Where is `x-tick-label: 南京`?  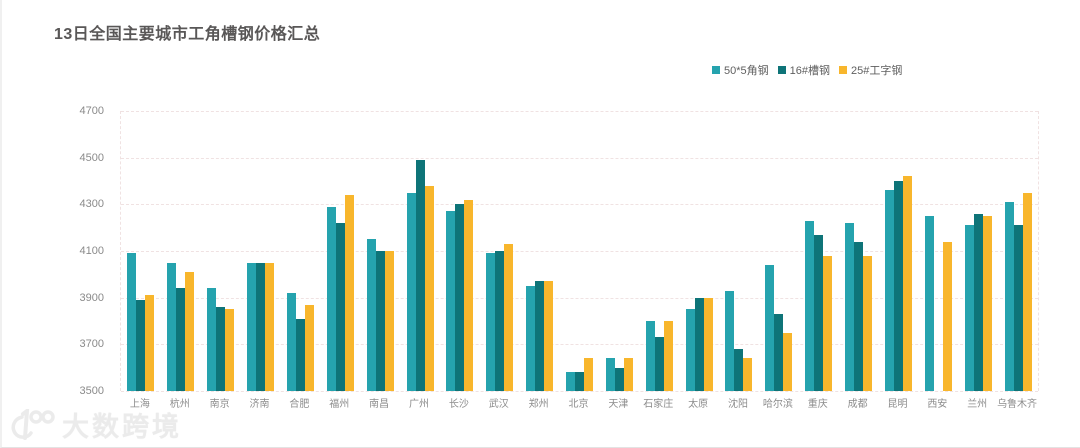 x-tick-label: 南京 is located at coordinates (219, 404).